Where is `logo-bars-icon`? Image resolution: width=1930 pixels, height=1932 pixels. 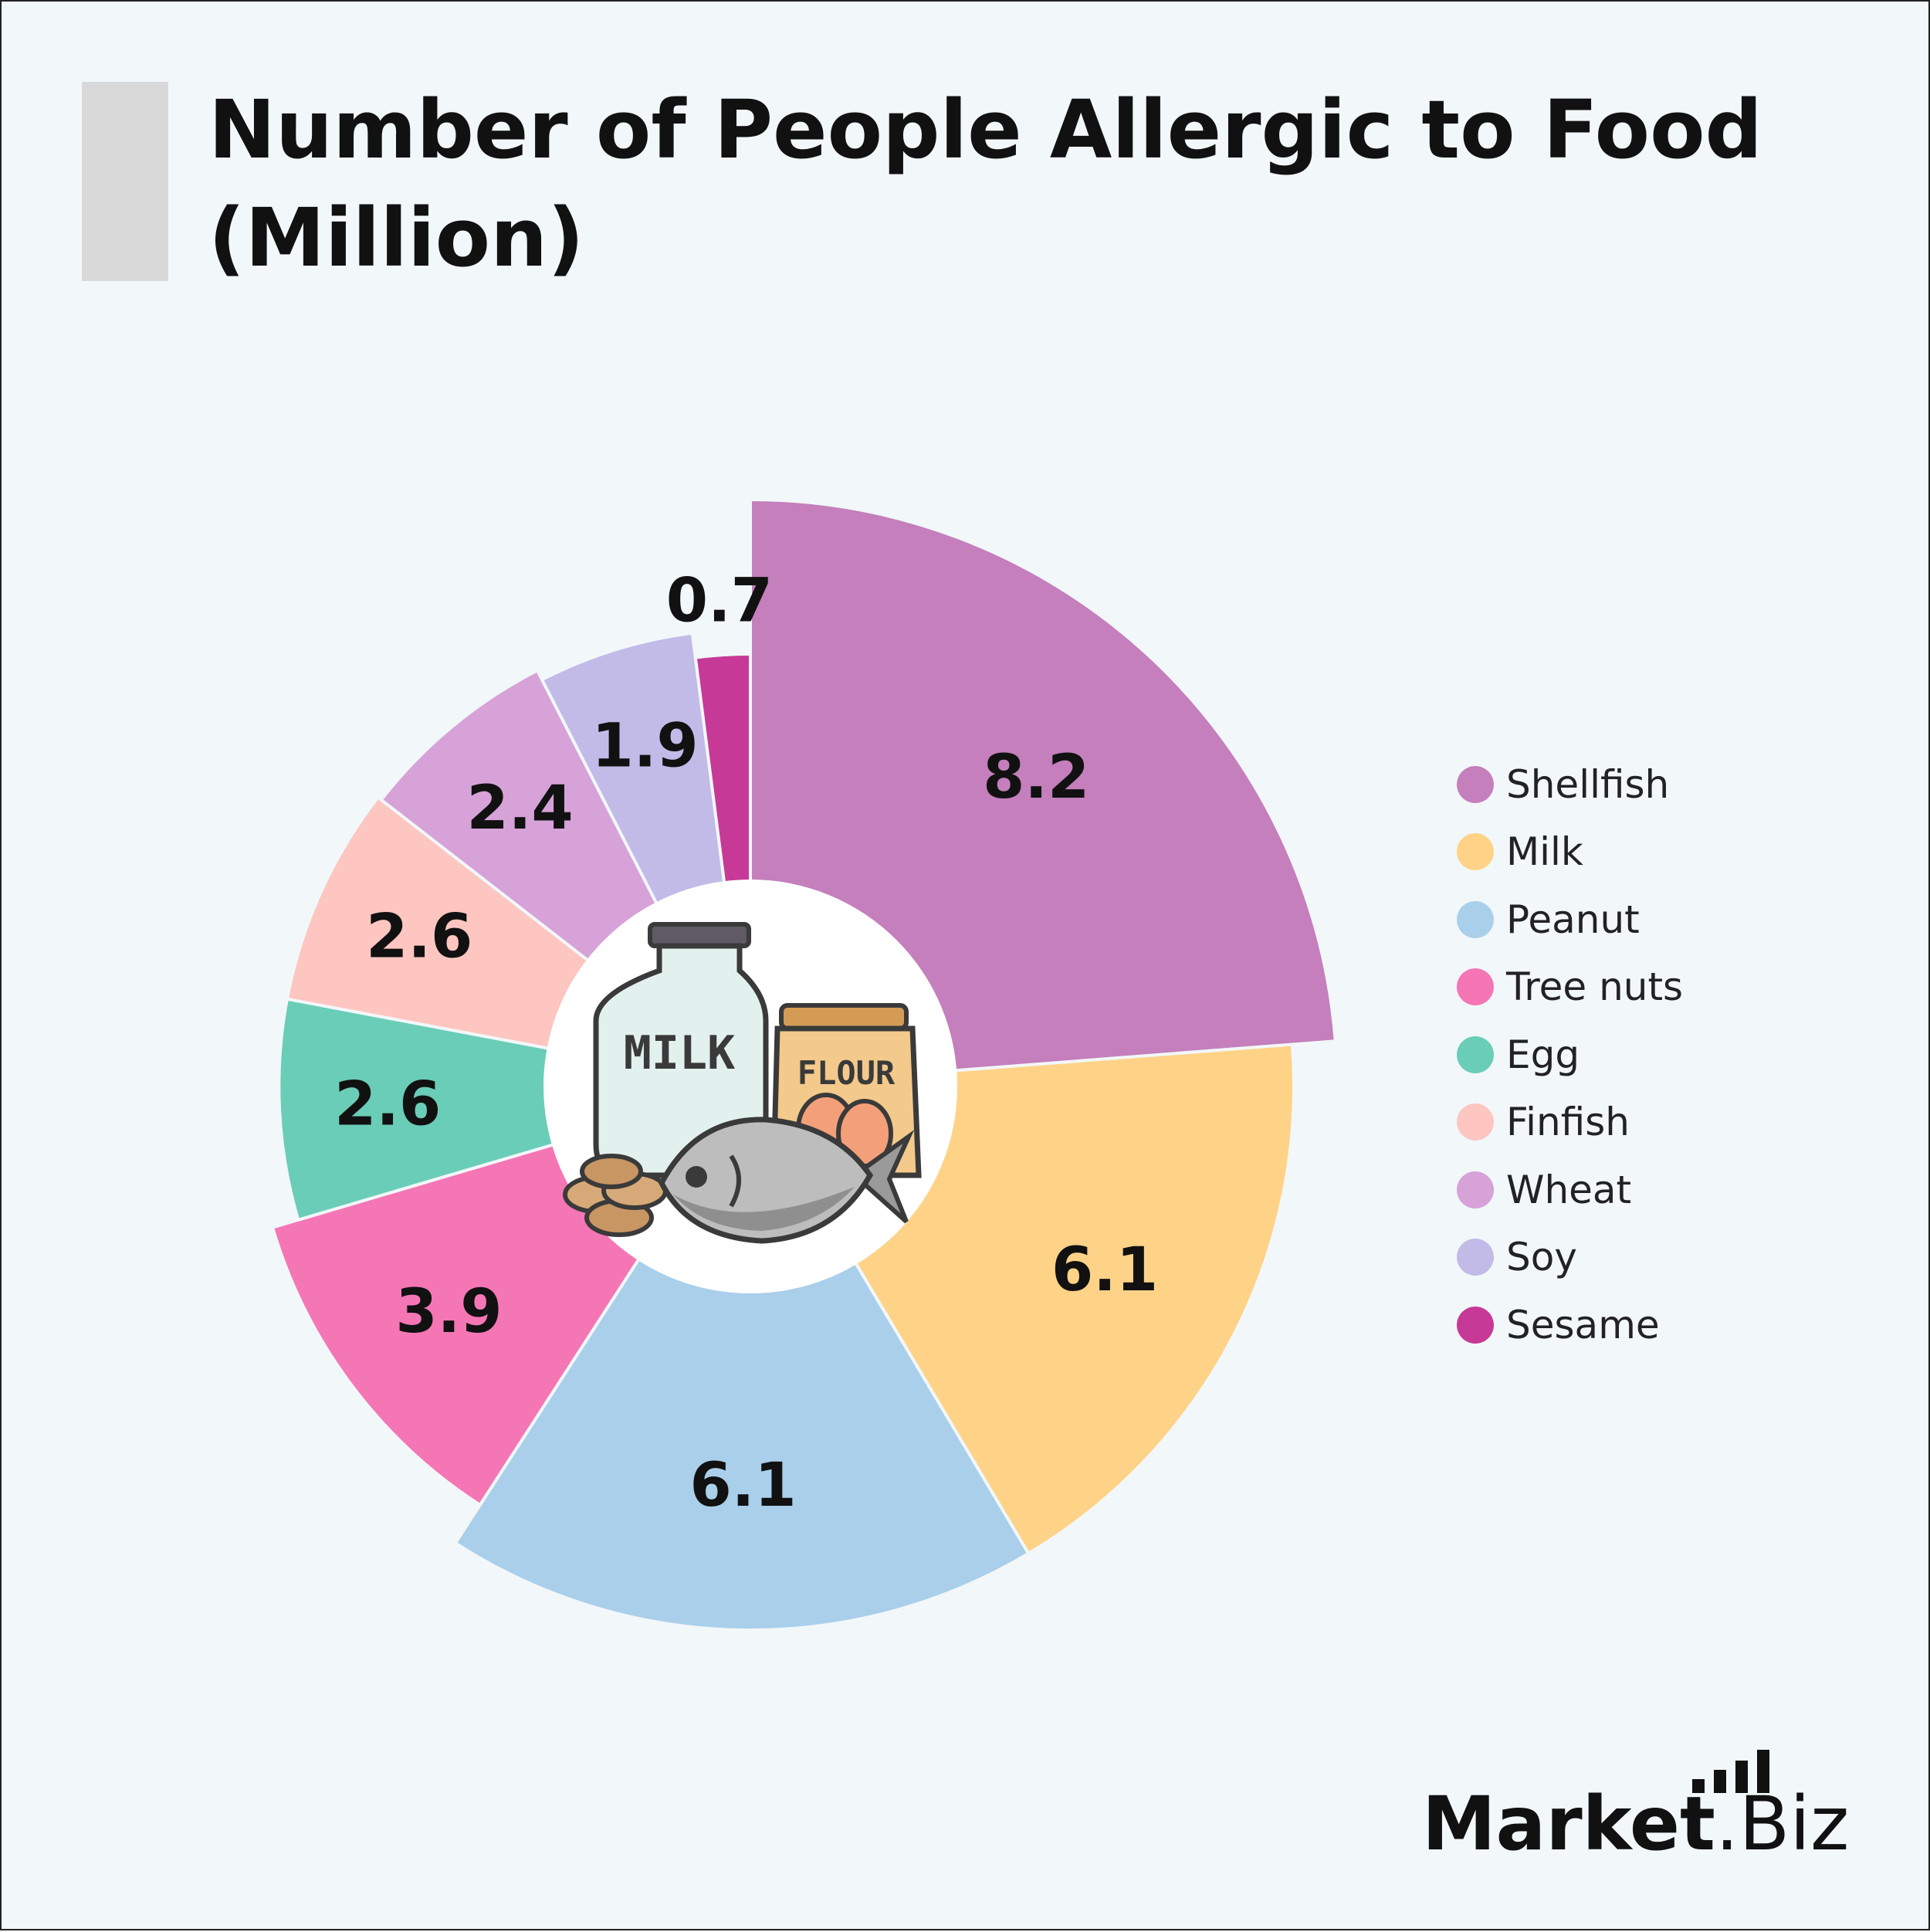 logo-bars-icon is located at coordinates (1738, 1770).